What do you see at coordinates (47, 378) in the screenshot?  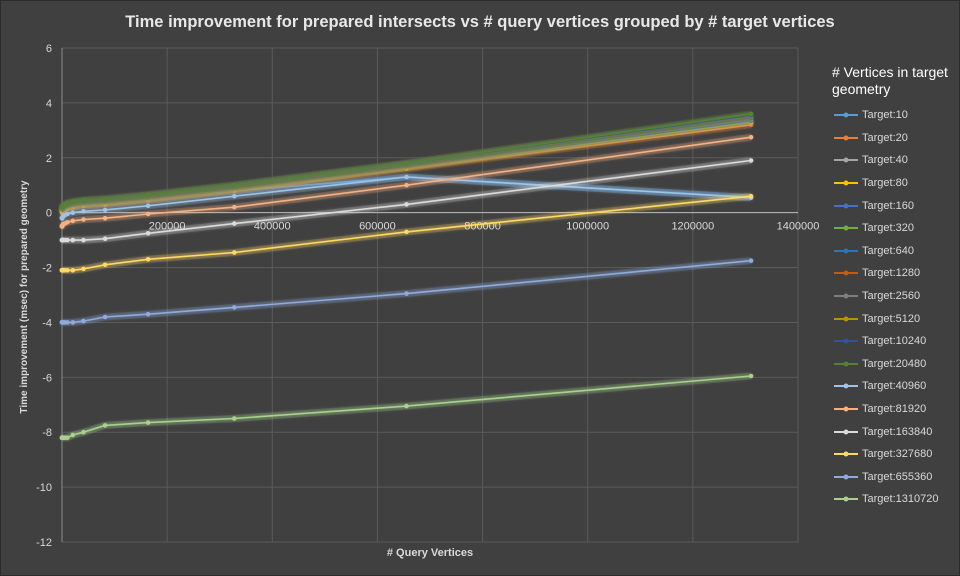 I see `y-tick-label: -6` at bounding box center [47, 378].